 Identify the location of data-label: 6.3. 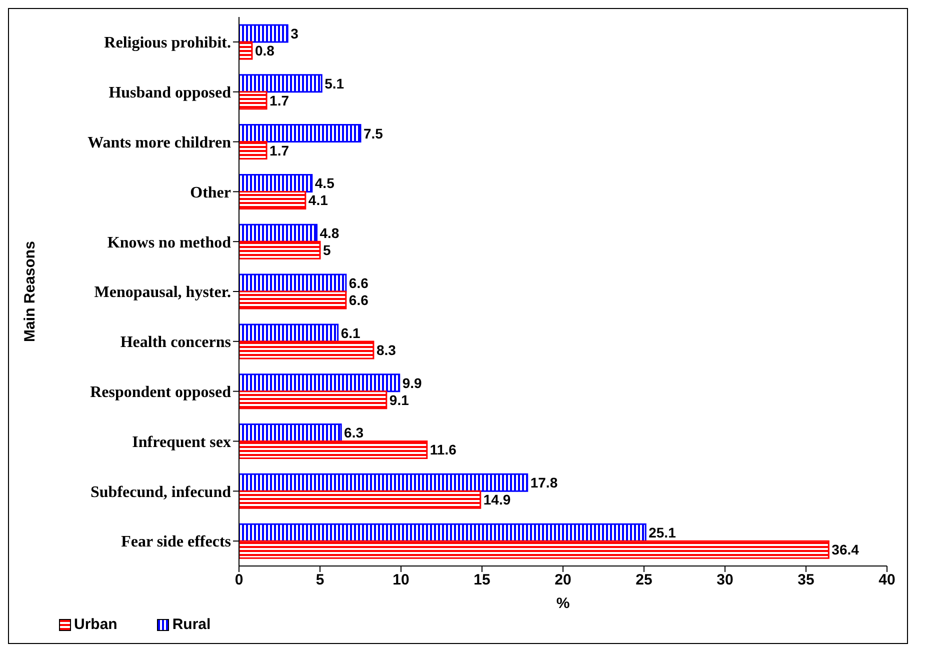
(354, 432).